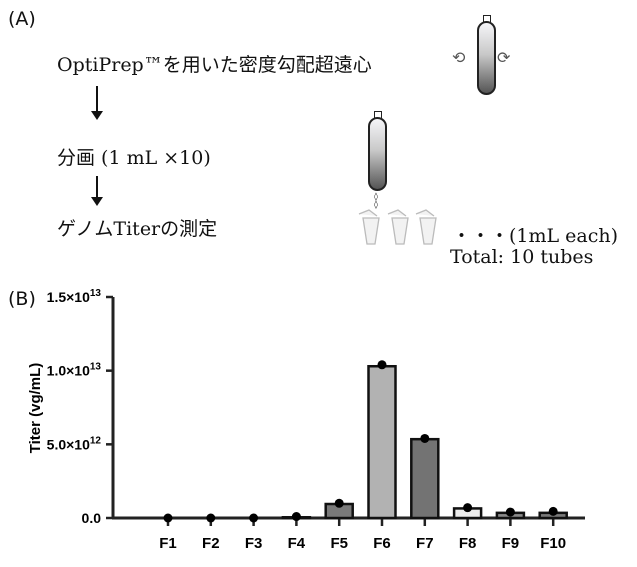  Describe the element at coordinates (74, 370) in the screenshot. I see `y-tick-label: 1.0×10¹³` at that location.